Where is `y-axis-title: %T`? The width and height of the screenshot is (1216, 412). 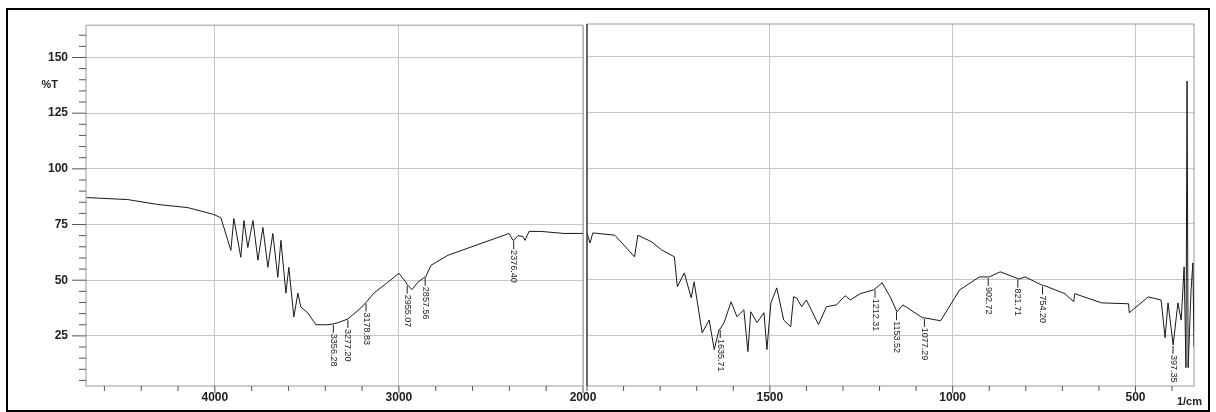 y-axis-title: %T is located at coordinates (50, 84).